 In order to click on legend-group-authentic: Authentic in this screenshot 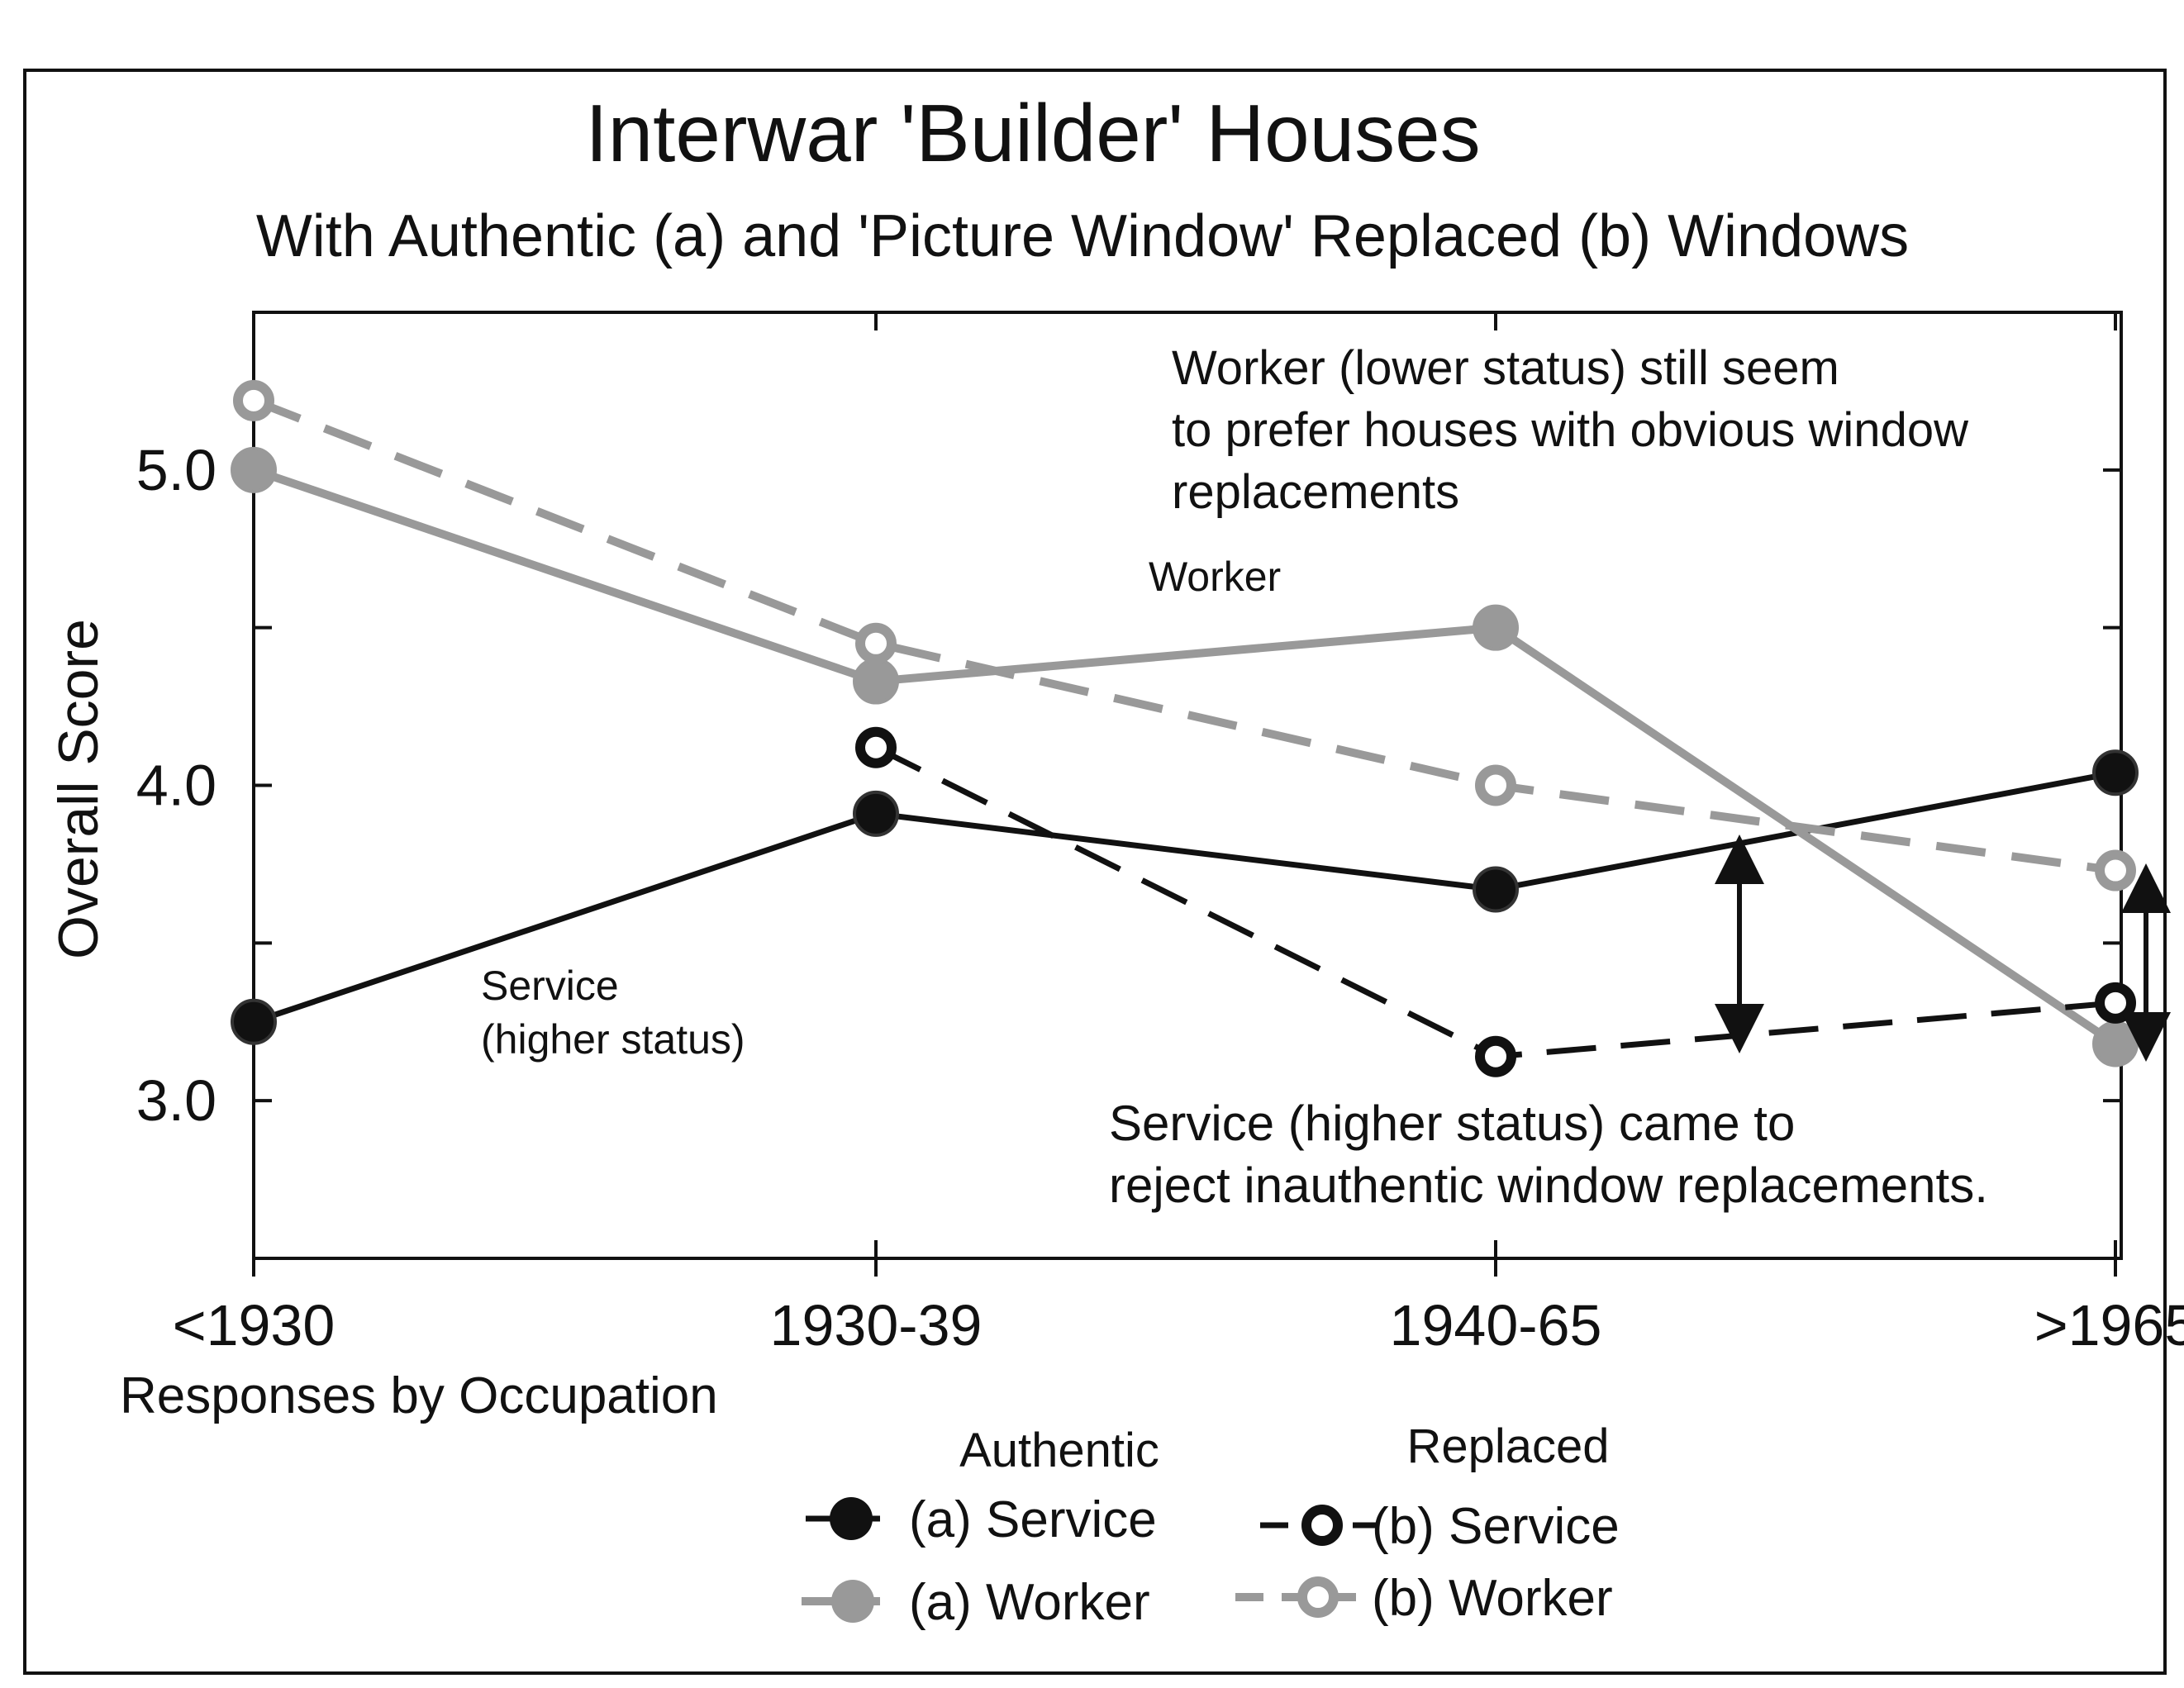, I will do `click(1059, 1450)`.